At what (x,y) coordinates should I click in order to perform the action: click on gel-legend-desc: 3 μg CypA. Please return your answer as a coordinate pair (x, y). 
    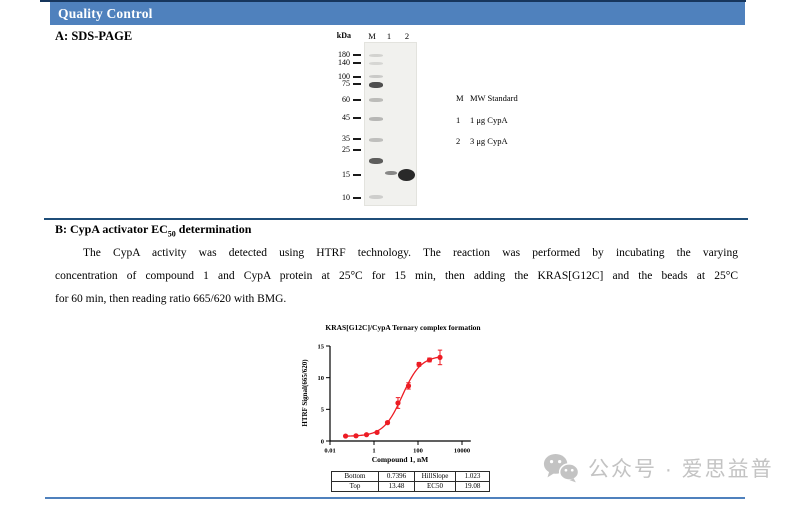
    Looking at the image, I should click on (489, 141).